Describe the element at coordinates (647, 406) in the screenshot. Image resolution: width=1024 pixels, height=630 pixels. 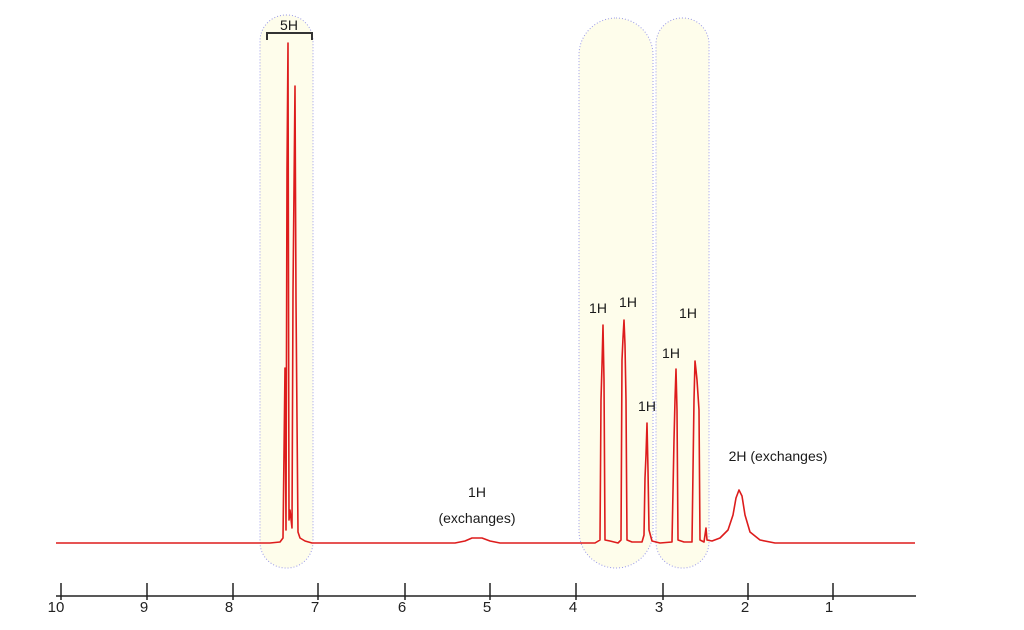
I see `annotation-1h-3.14: 1H` at that location.